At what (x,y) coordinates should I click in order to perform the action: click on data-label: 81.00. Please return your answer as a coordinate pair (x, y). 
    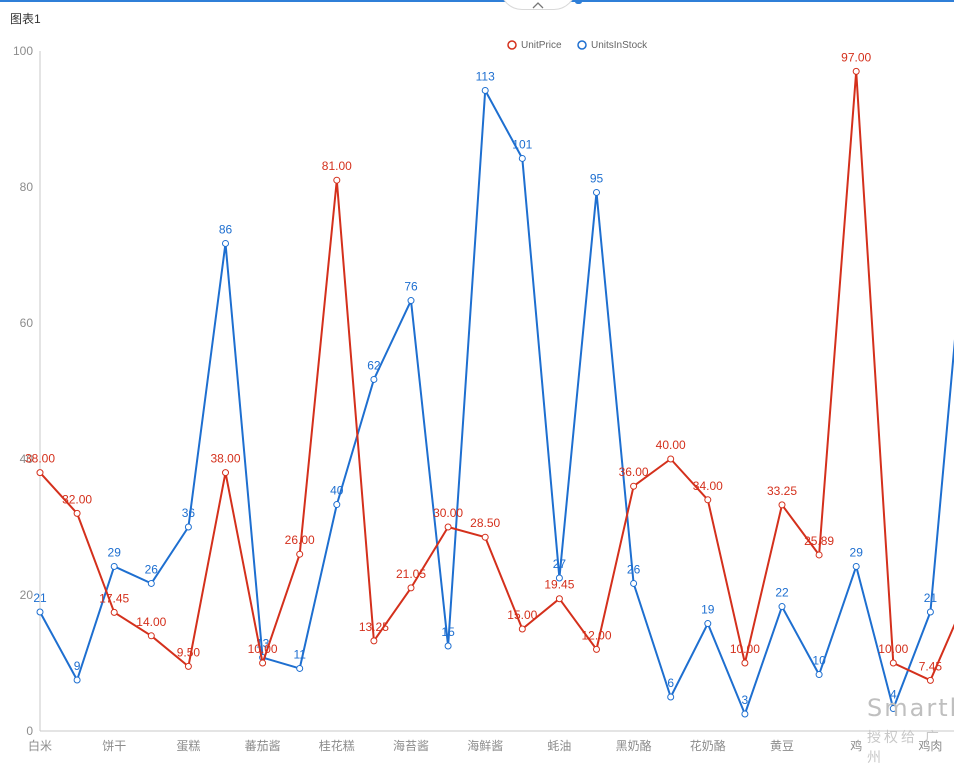
    Looking at the image, I should click on (337, 166).